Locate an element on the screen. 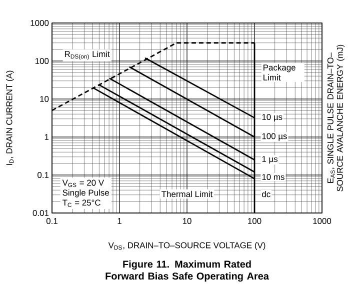 This screenshot has height=287, width=350. x-tick-label: 1000 is located at coordinates (322, 221).